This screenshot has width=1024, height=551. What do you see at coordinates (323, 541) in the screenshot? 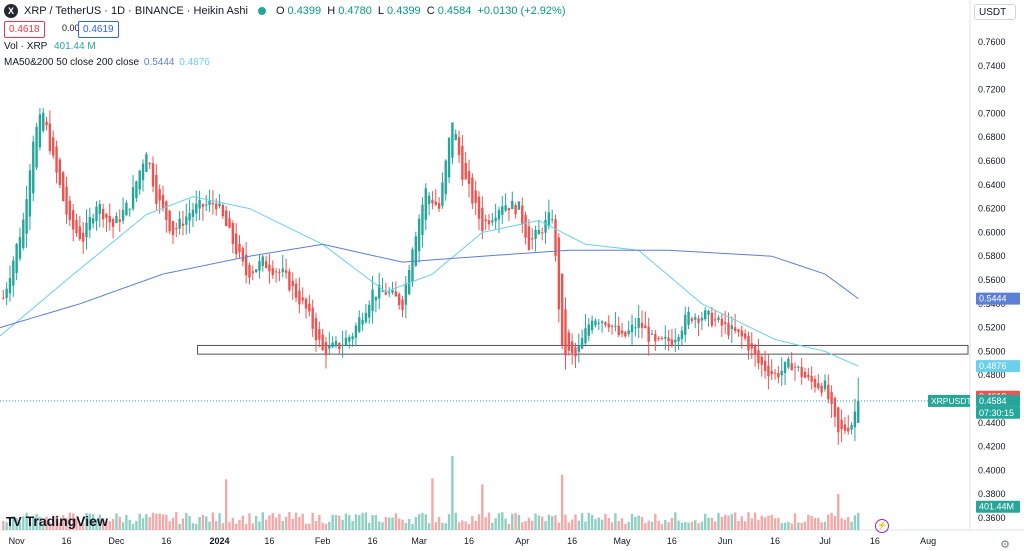
I see `x-tick-label: Feb` at bounding box center [323, 541].